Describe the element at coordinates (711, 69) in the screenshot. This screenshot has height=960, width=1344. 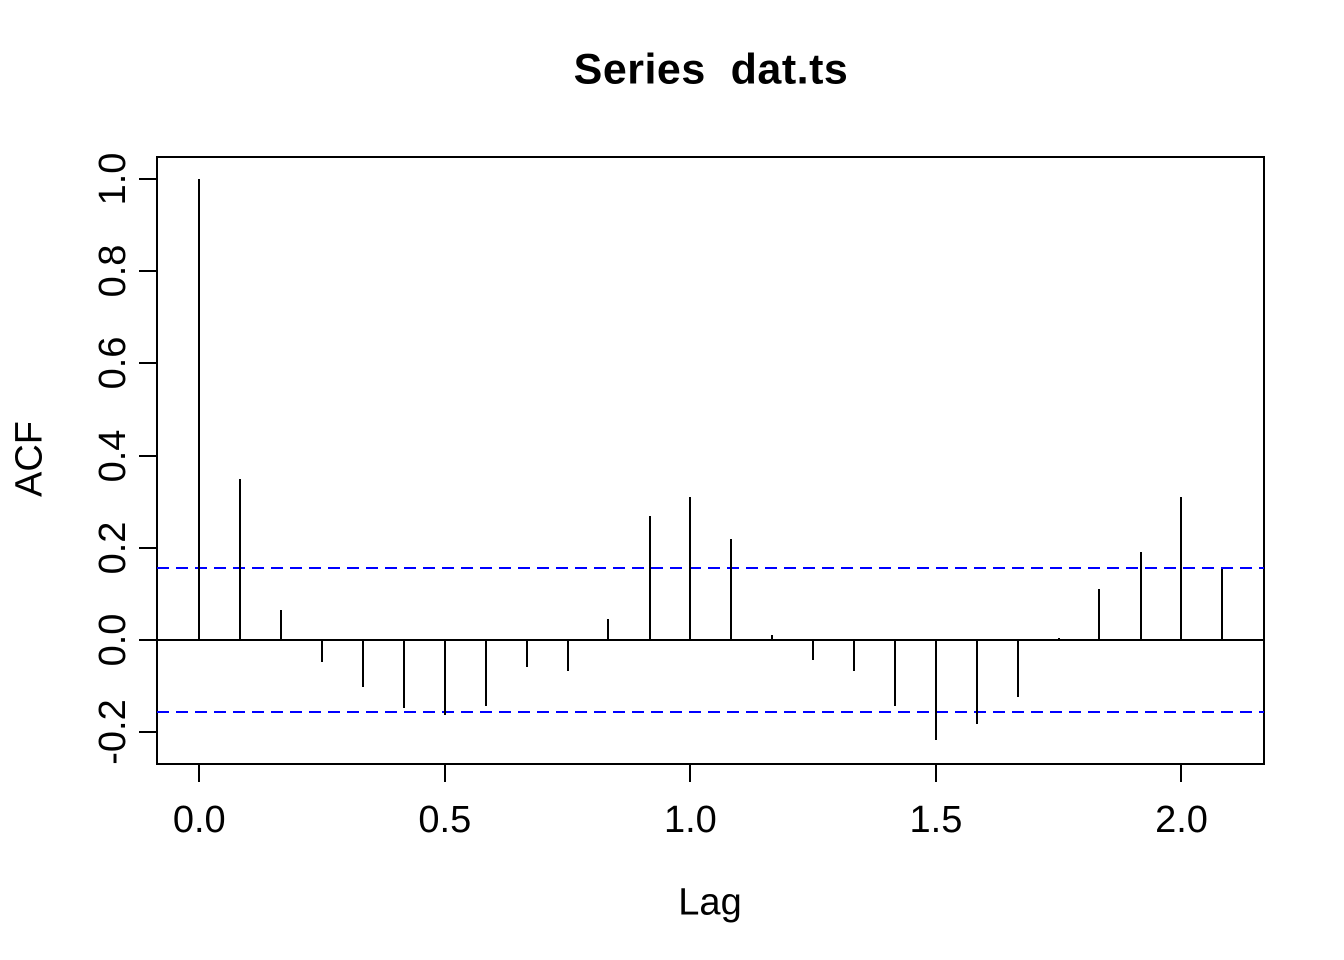
I see `chart-title: Series dat.ts` at that location.